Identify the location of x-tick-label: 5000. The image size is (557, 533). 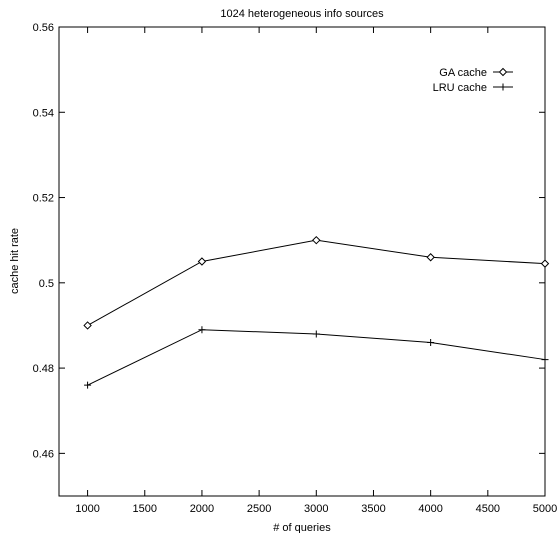
(545, 509).